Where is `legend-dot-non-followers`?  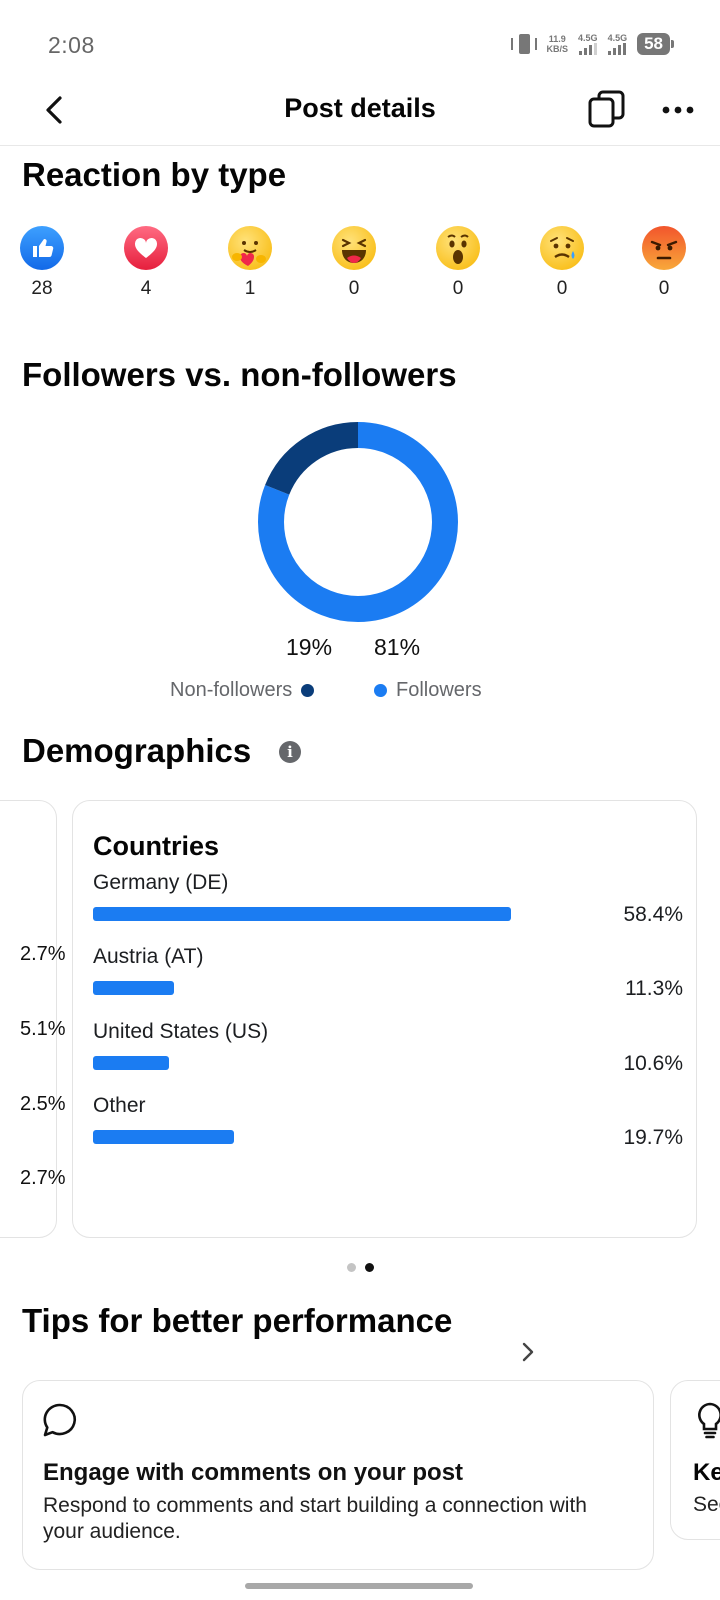
legend-dot-non-followers is located at coordinates (308, 690).